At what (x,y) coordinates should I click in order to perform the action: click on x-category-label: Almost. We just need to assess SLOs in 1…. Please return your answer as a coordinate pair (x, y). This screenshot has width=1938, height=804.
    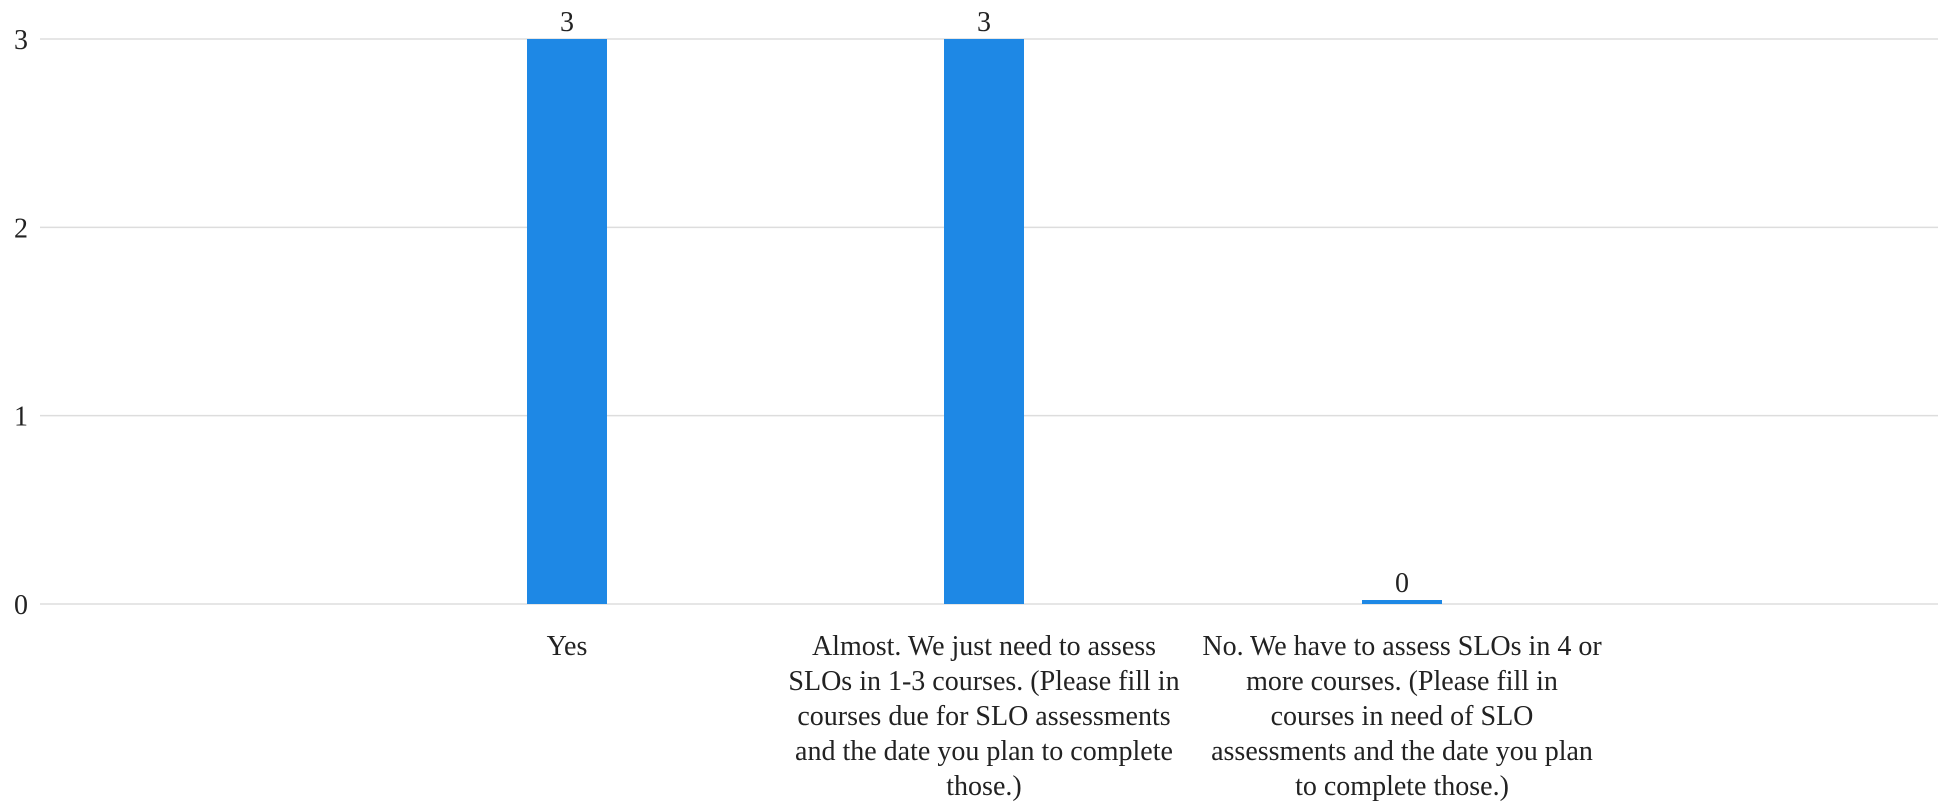
    Looking at the image, I should click on (984, 716).